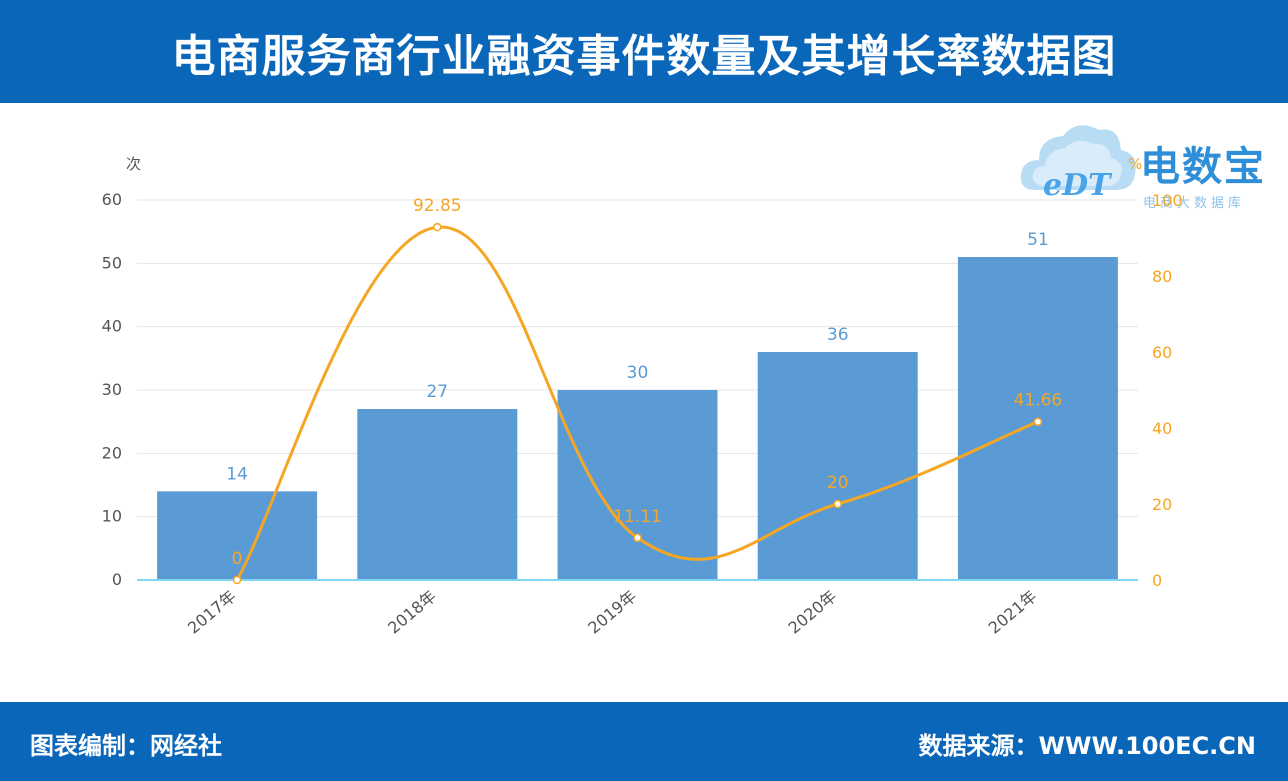 The image size is (1288, 781). Describe the element at coordinates (133, 164) in the screenshot. I see `y-left-unit: 次` at that location.